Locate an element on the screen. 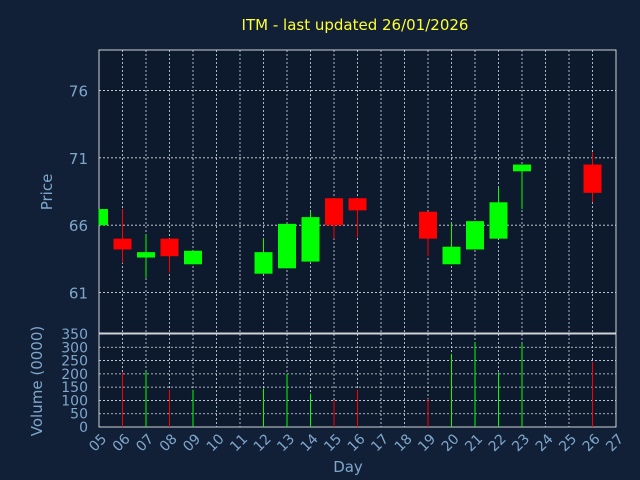 This screenshot has height=480, width=640. price-y-tick-label: 66 is located at coordinates (78, 226).